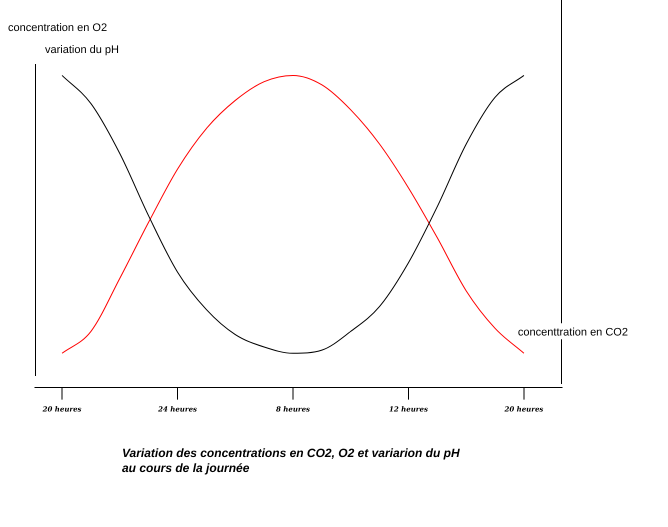 This screenshot has width=668, height=527. I want to click on text: concentration en O2, so click(58, 28).